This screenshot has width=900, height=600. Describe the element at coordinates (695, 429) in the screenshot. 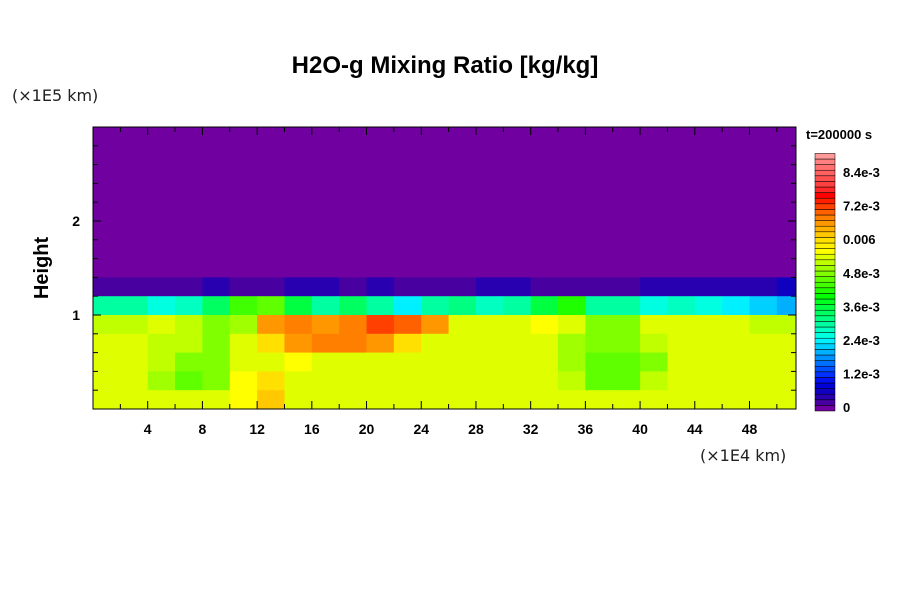

I see `x-tick-label: 44` at that location.